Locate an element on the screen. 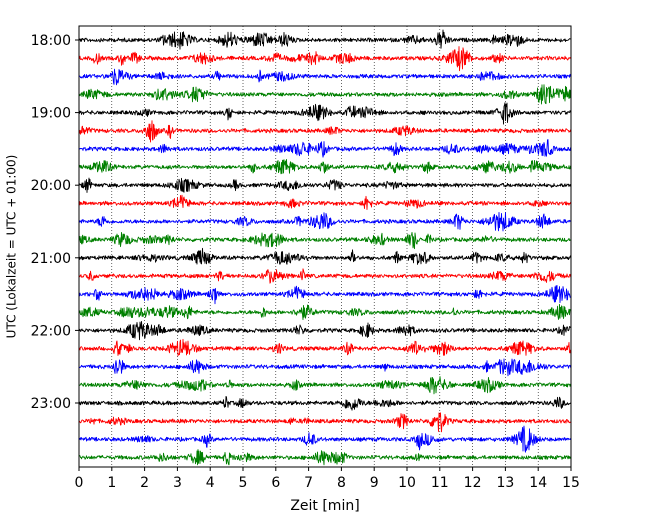  x-tick-label-14: 14 is located at coordinates (538, 483).